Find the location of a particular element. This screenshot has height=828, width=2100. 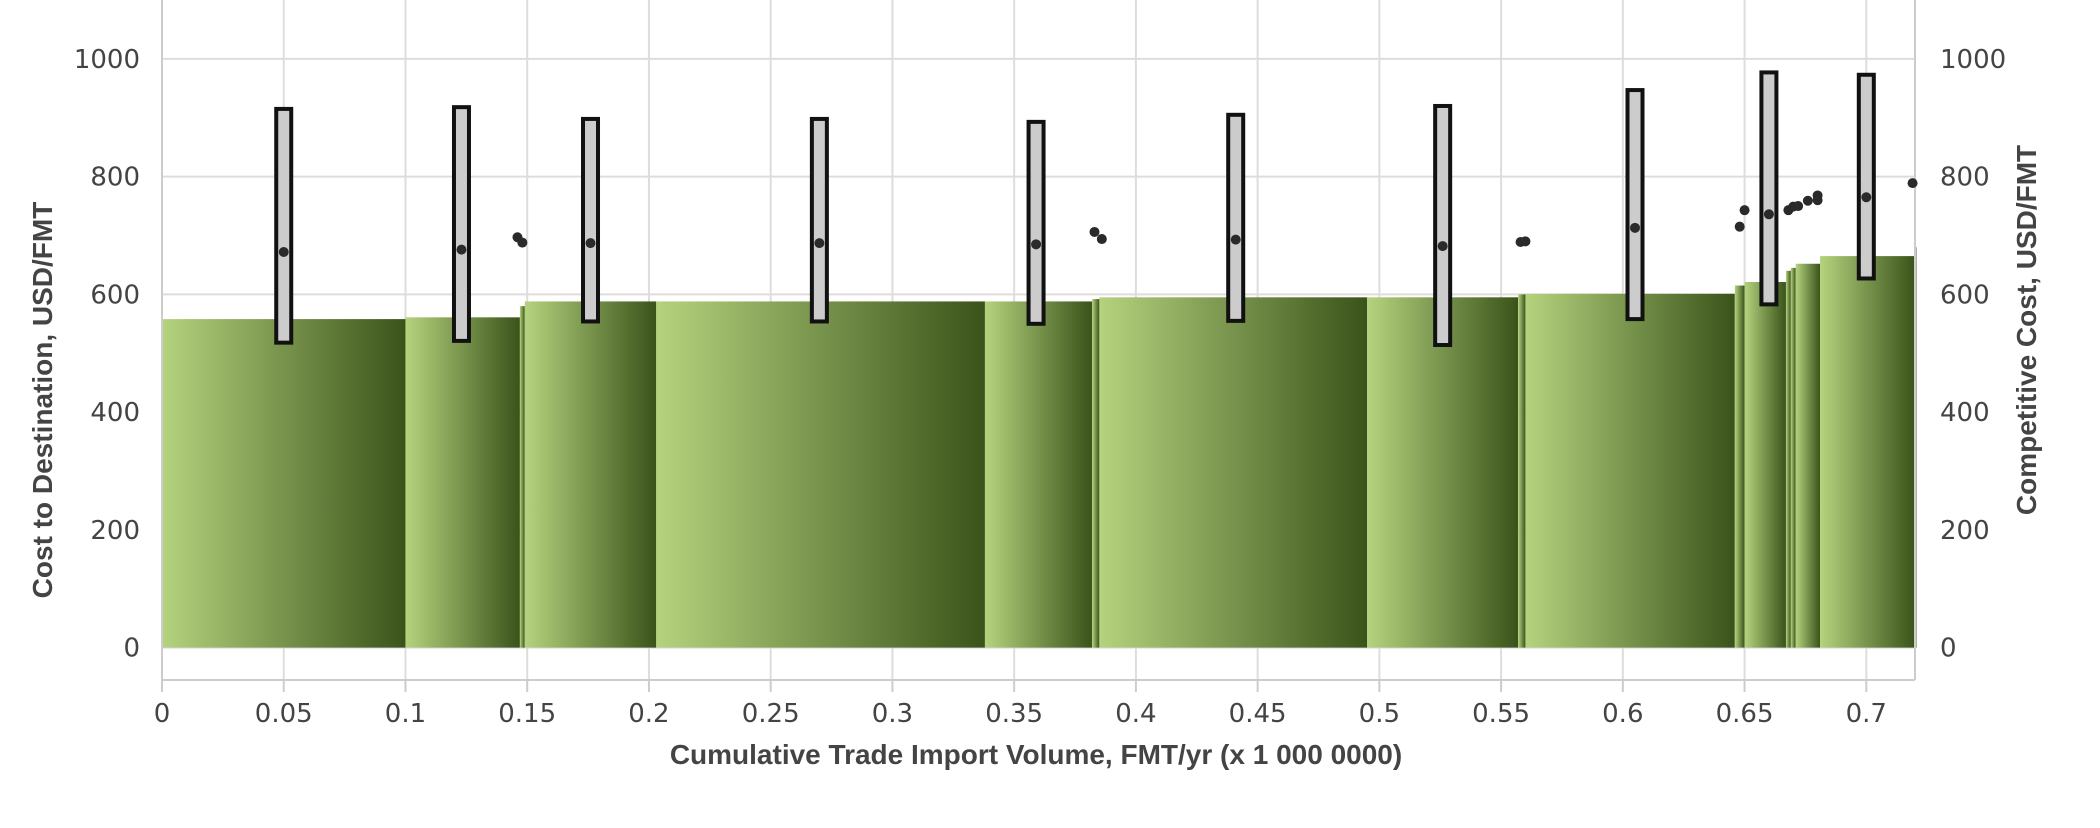

points is located at coordinates (1215, 213).